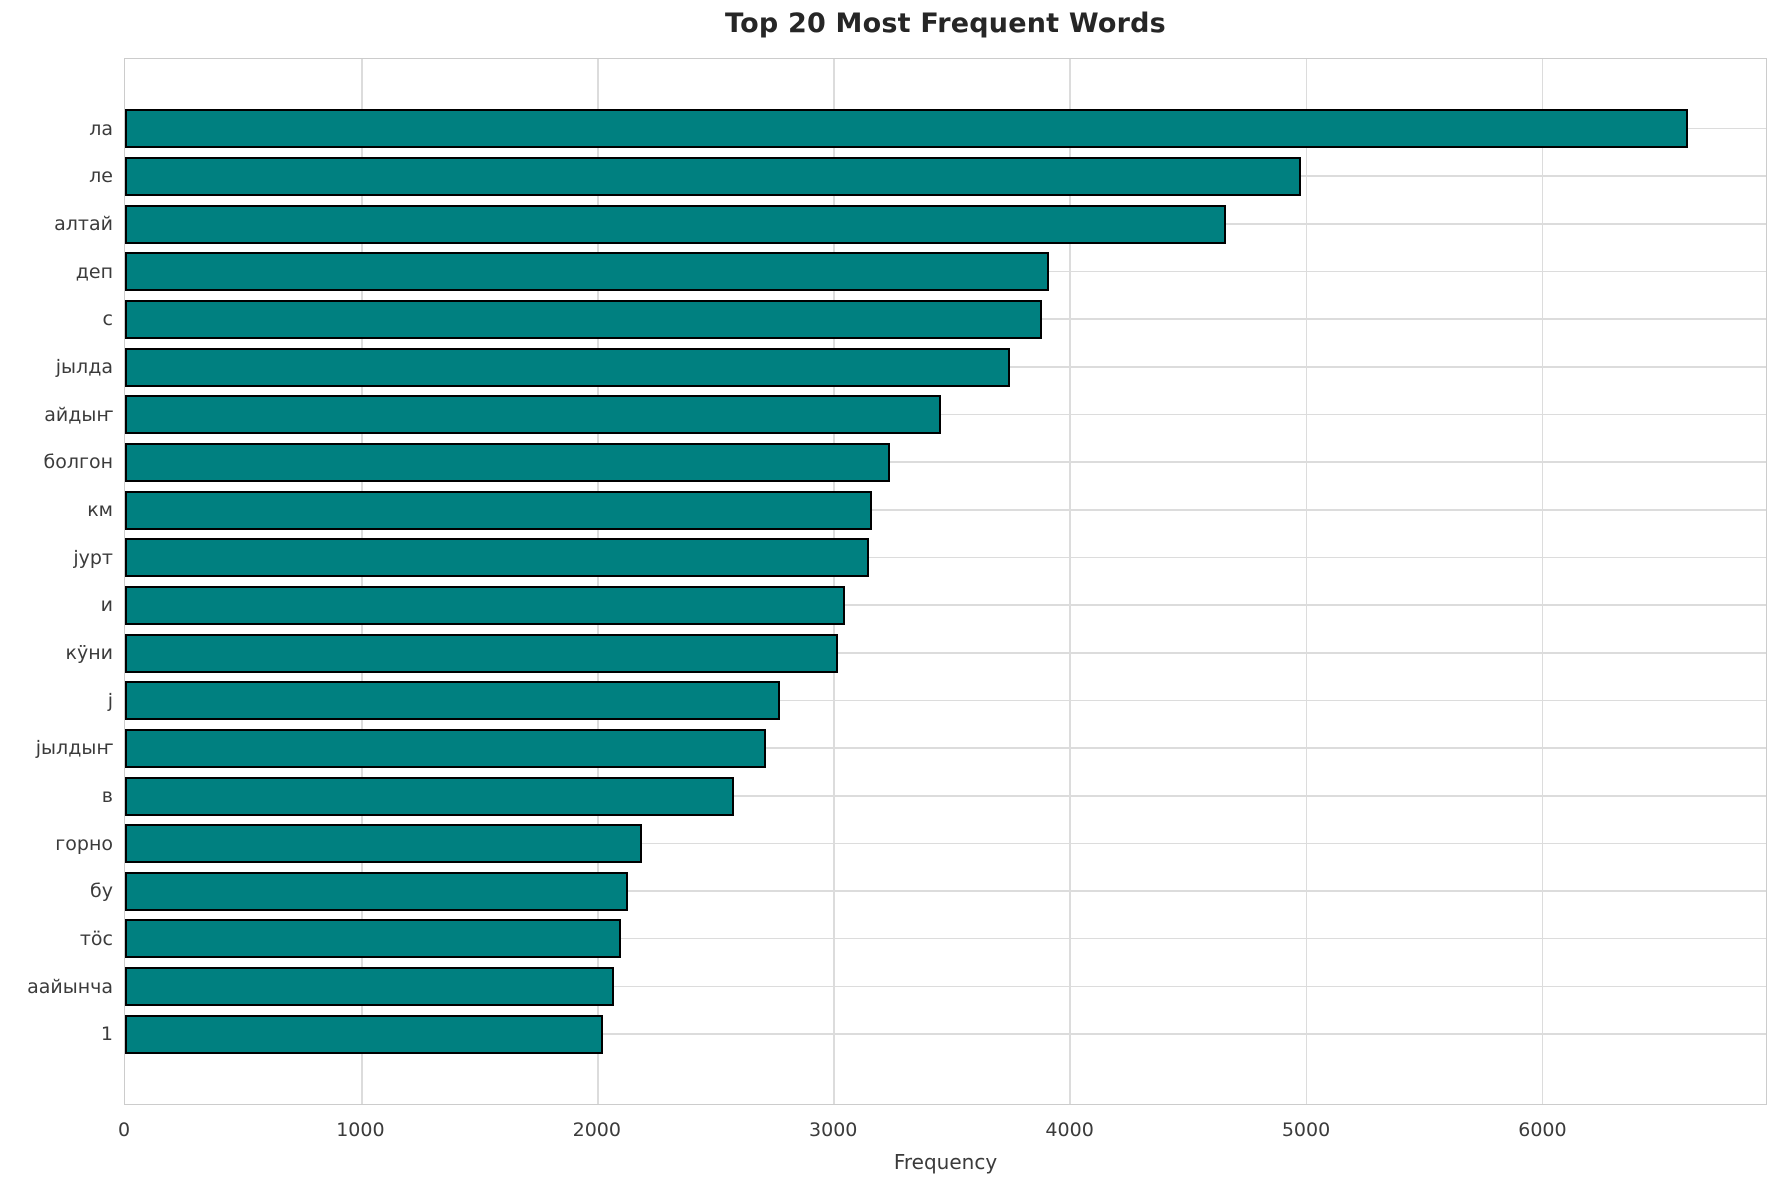 The width and height of the screenshot is (1784, 1185). Describe the element at coordinates (907, 129) in the screenshot. I see `bar-ла` at that location.